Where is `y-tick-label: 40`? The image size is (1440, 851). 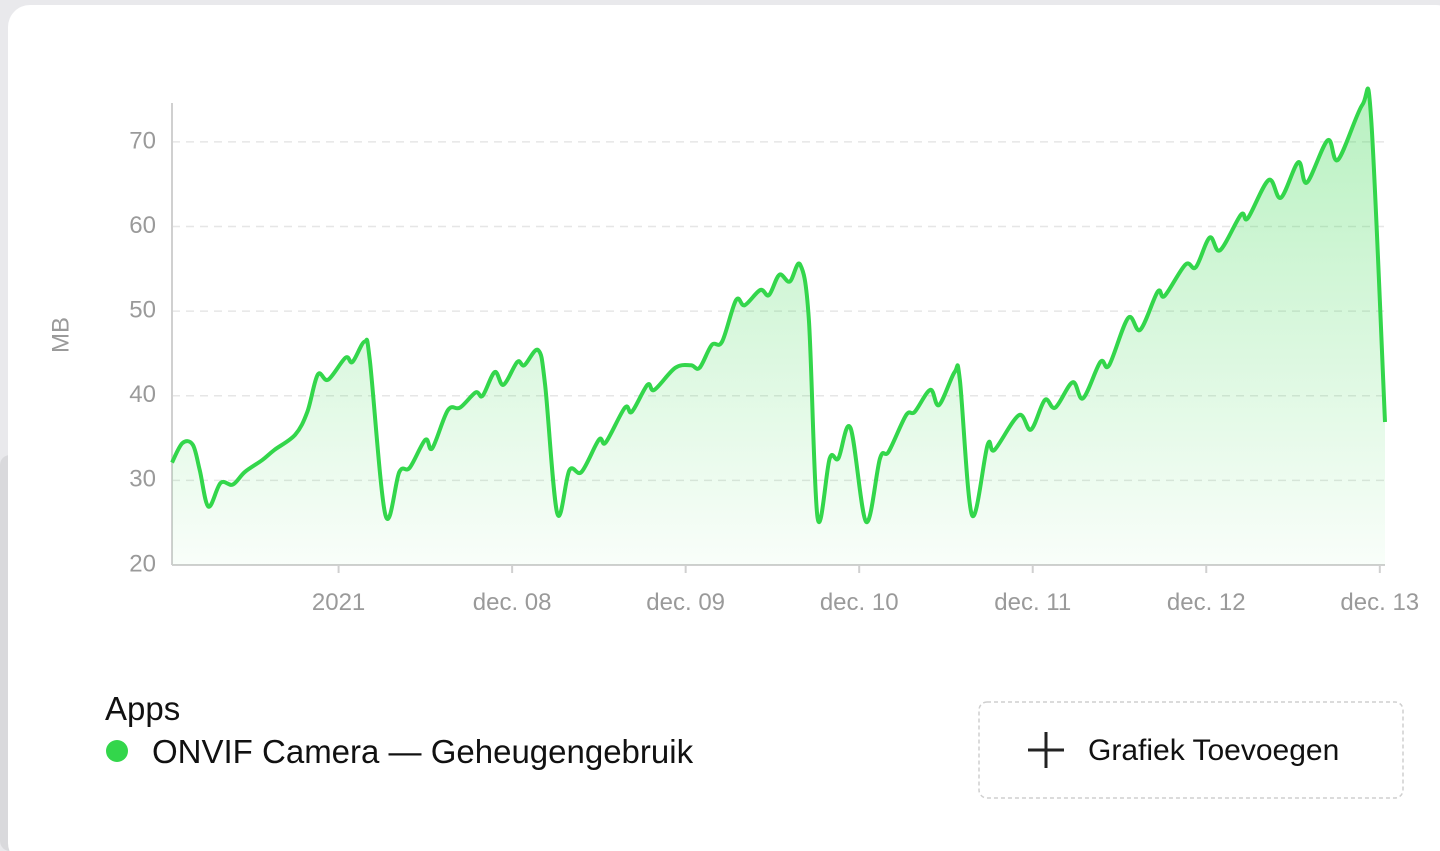 y-tick-label: 40 is located at coordinates (142, 394).